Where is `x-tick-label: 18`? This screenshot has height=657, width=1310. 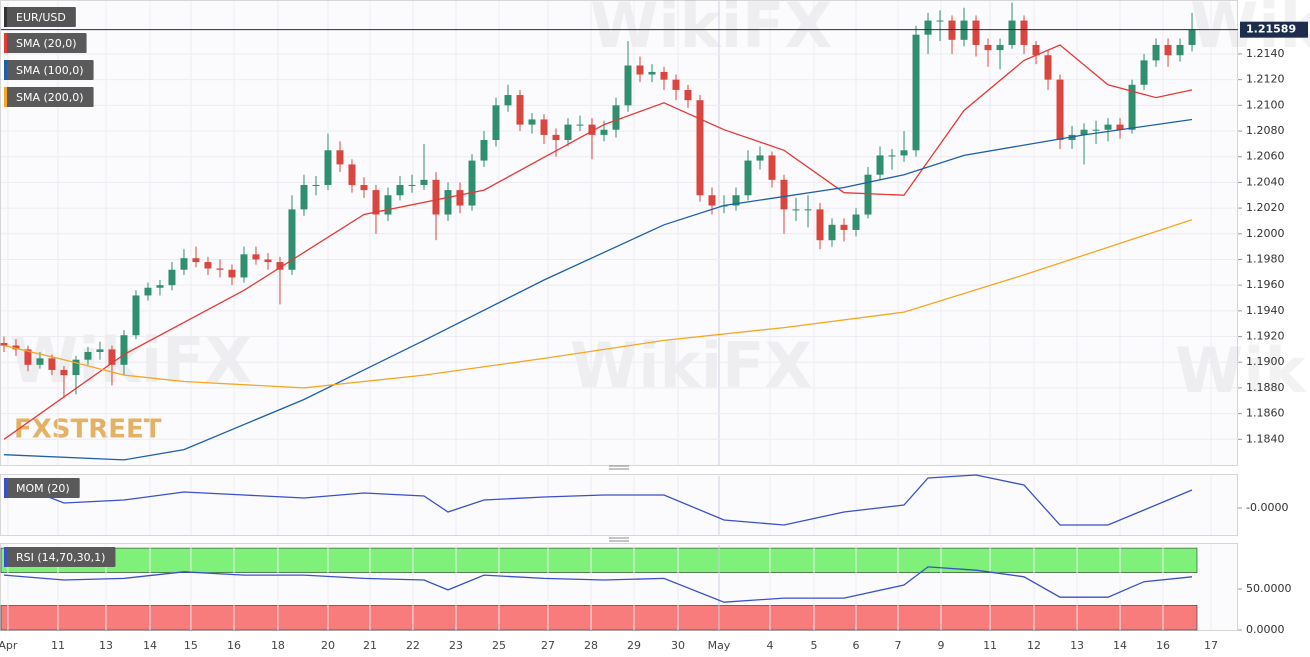
x-tick-label: 18 is located at coordinates (278, 645).